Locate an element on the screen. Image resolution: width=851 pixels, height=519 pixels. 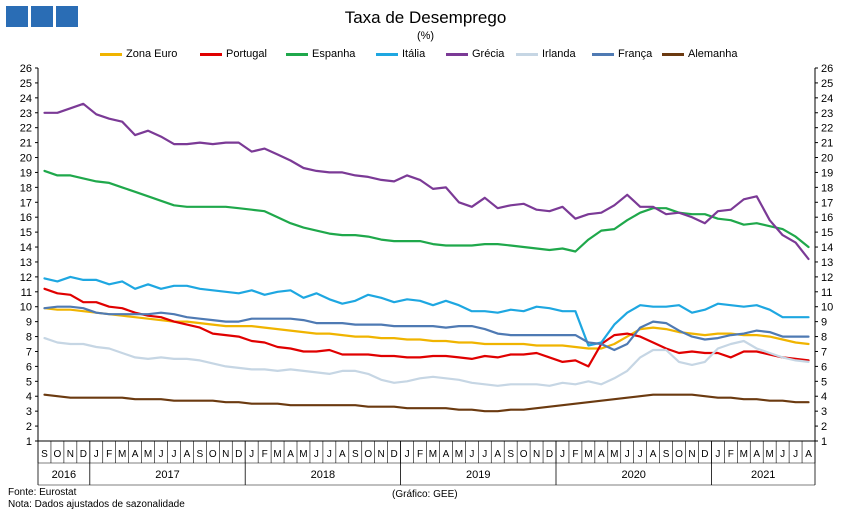
y-tick-label-left: 20 is located at coordinates (26, 159).